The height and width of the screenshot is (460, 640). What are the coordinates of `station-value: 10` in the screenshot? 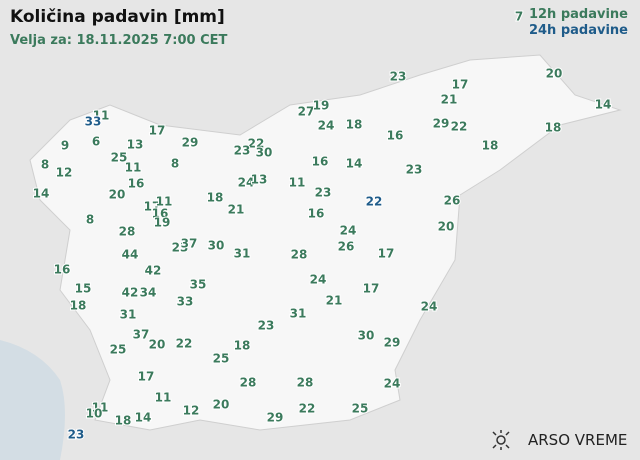 It's located at (94, 414).